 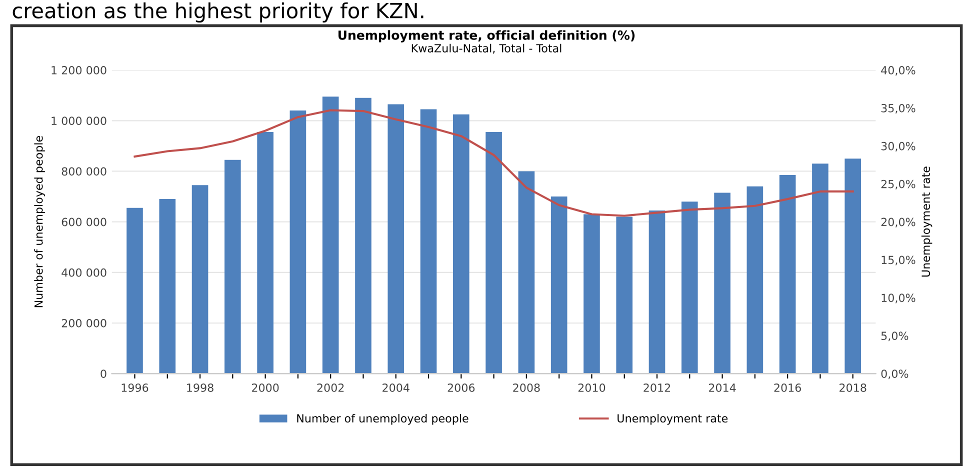 What do you see at coordinates (84, 323) in the screenshot?
I see `y-tick-label: 200 000` at bounding box center [84, 323].